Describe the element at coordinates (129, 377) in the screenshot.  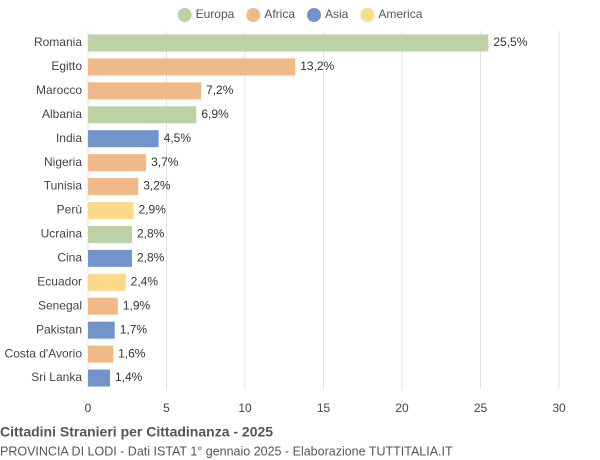
I see `value-label: 1,4%` at that location.